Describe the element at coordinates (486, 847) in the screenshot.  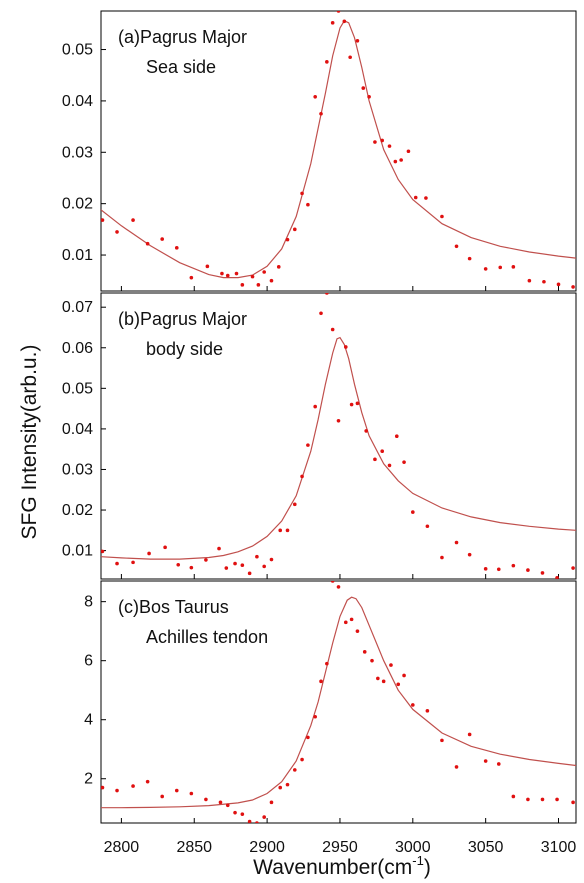
I see `x-tick-label: 3050` at that location.